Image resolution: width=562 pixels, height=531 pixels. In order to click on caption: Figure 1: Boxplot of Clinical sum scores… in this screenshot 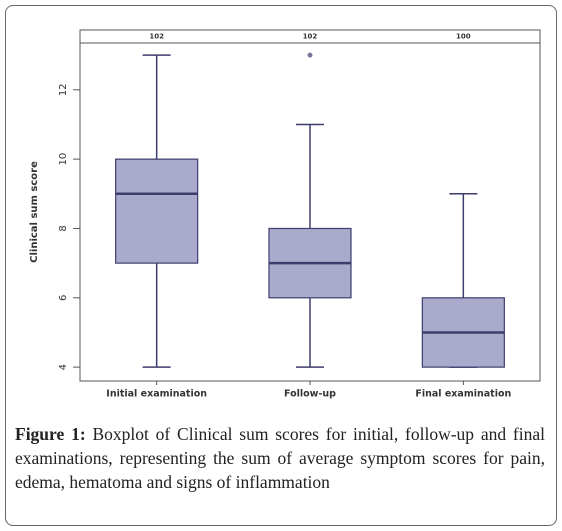, I will do `click(280, 458)`.